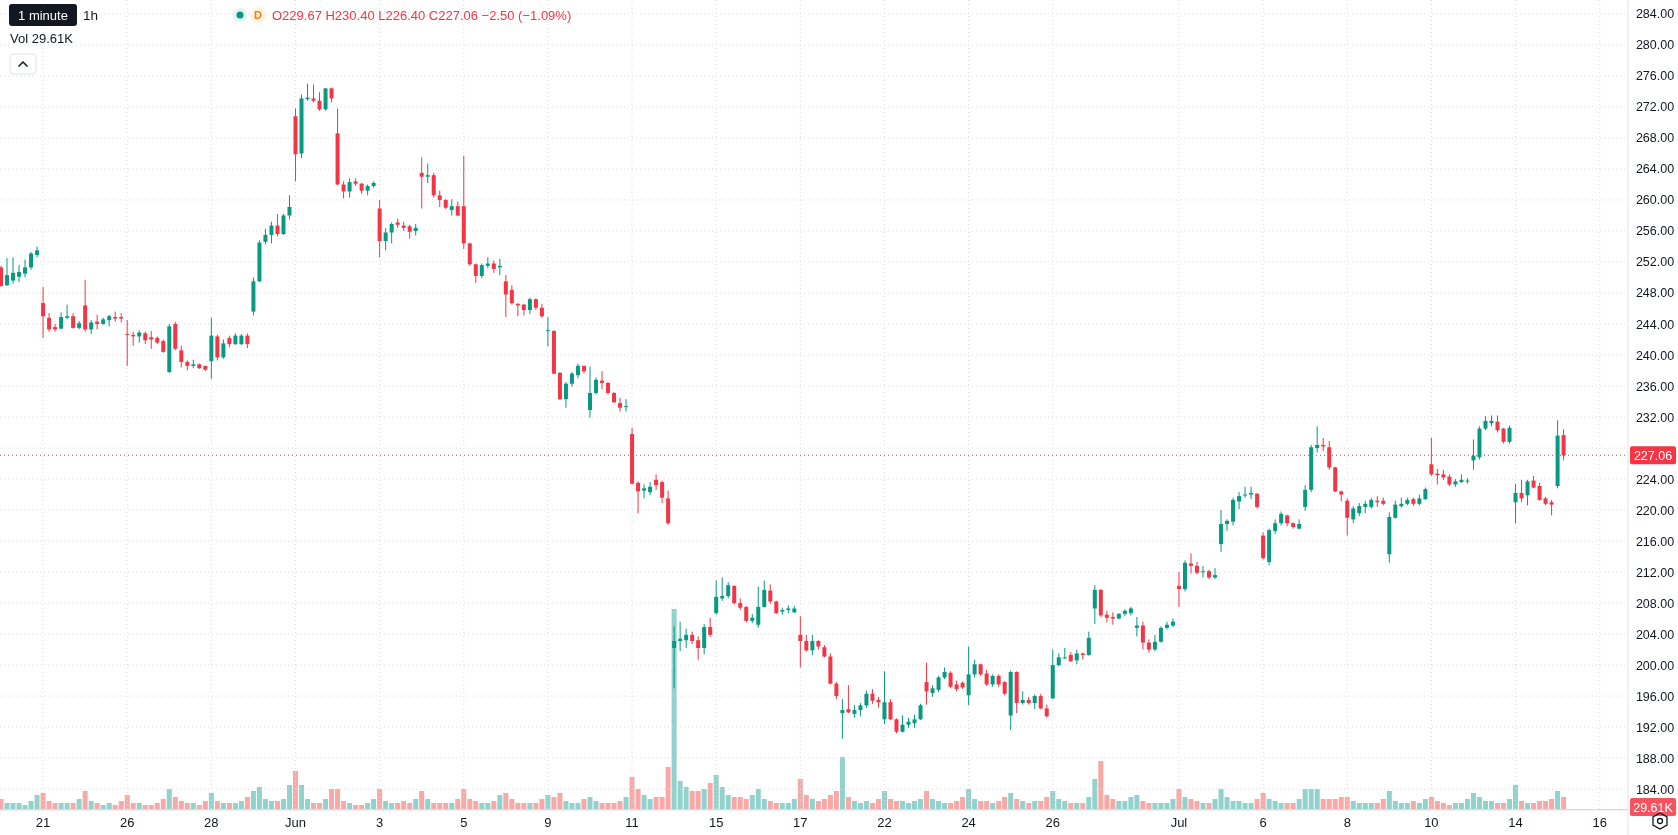  Describe the element at coordinates (43, 15) in the screenshot. I see `annotation: 1 minute` at that location.